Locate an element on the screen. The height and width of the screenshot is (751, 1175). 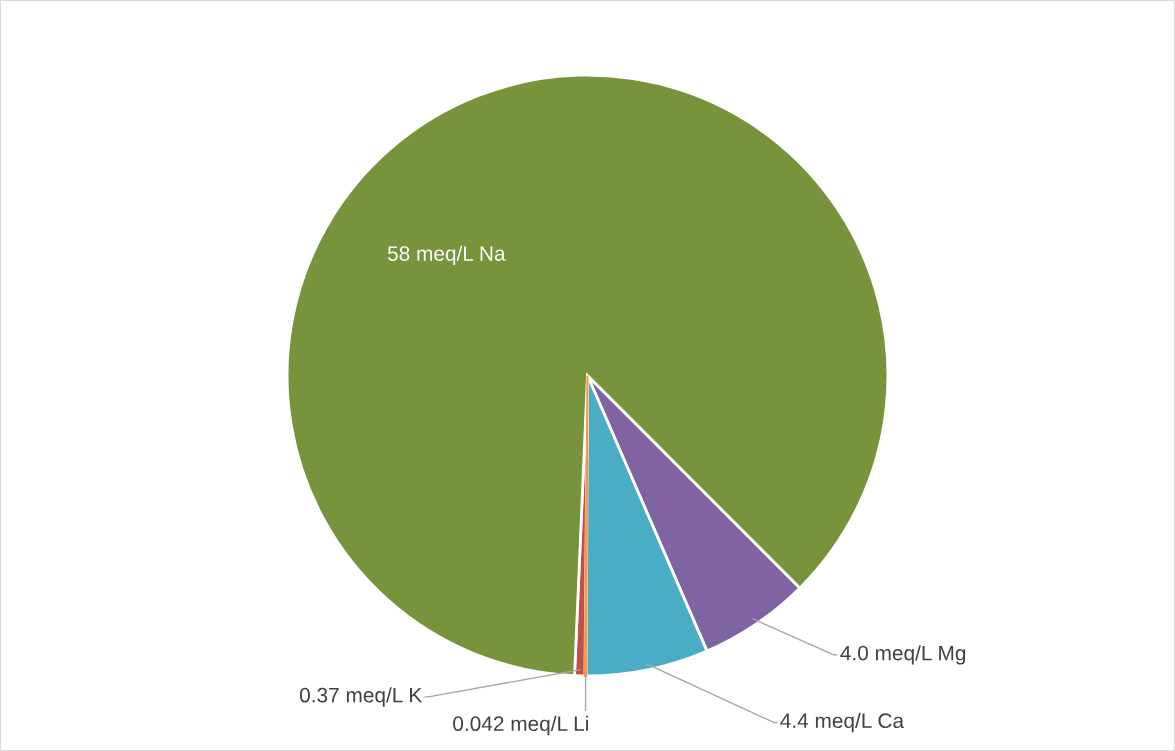
slice-label: 4.0 meq/L Mg is located at coordinates (903, 655).